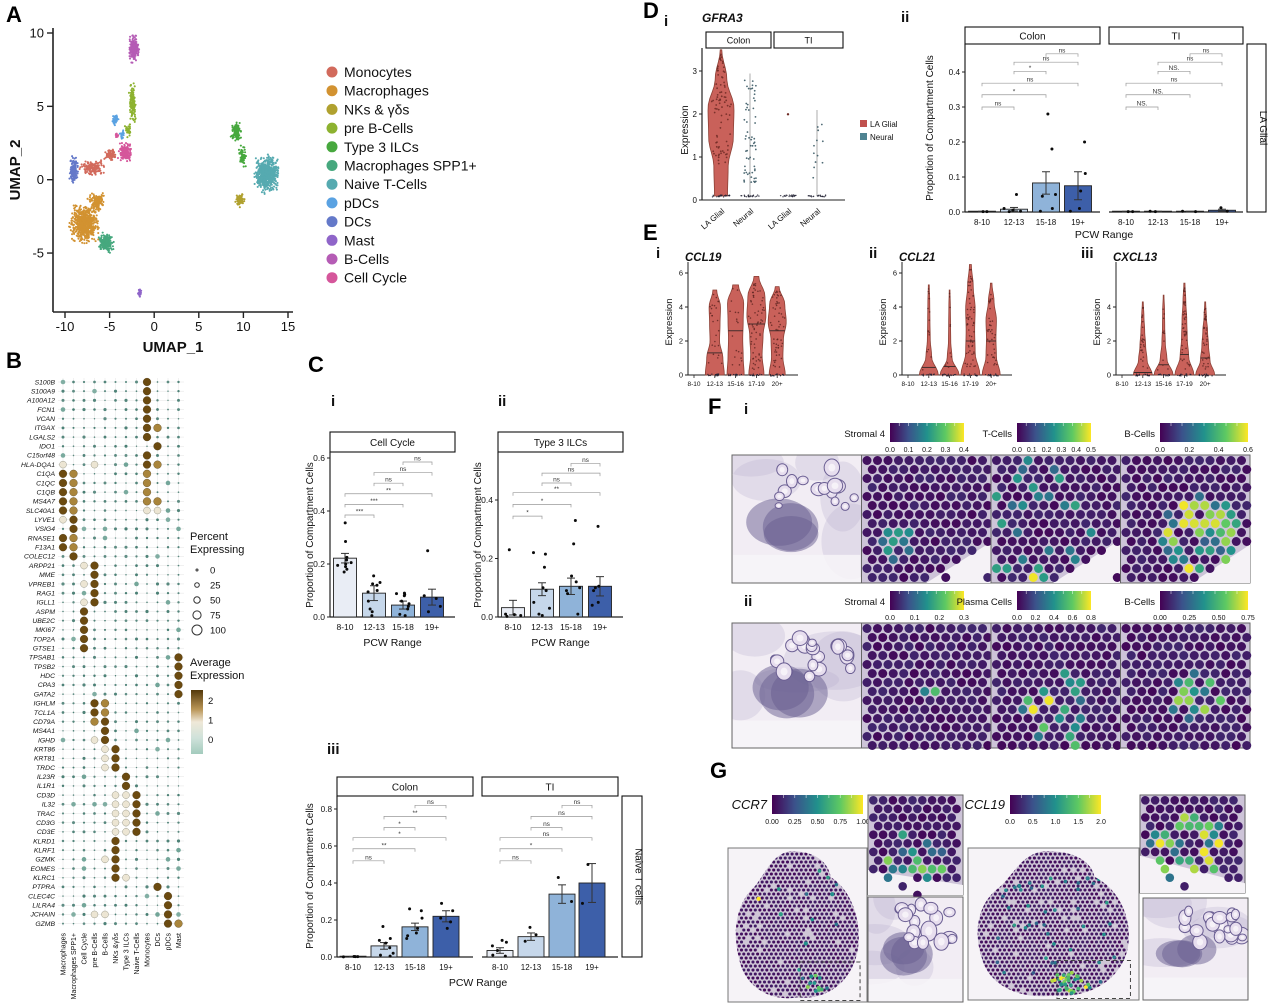 This screenshot has width=1269, height=1005. Describe the element at coordinates (38, 253) in the screenshot. I see `svg-text: -5` at that location.